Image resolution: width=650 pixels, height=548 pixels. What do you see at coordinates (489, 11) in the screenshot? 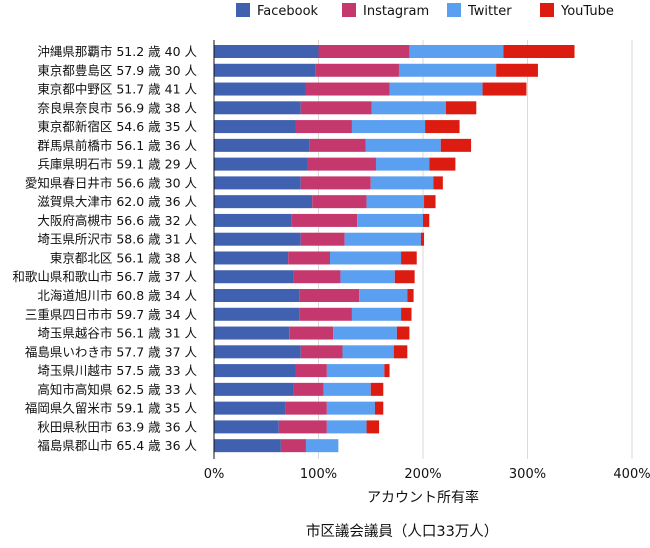
I see `legend-label: Twitter` at bounding box center [489, 11].